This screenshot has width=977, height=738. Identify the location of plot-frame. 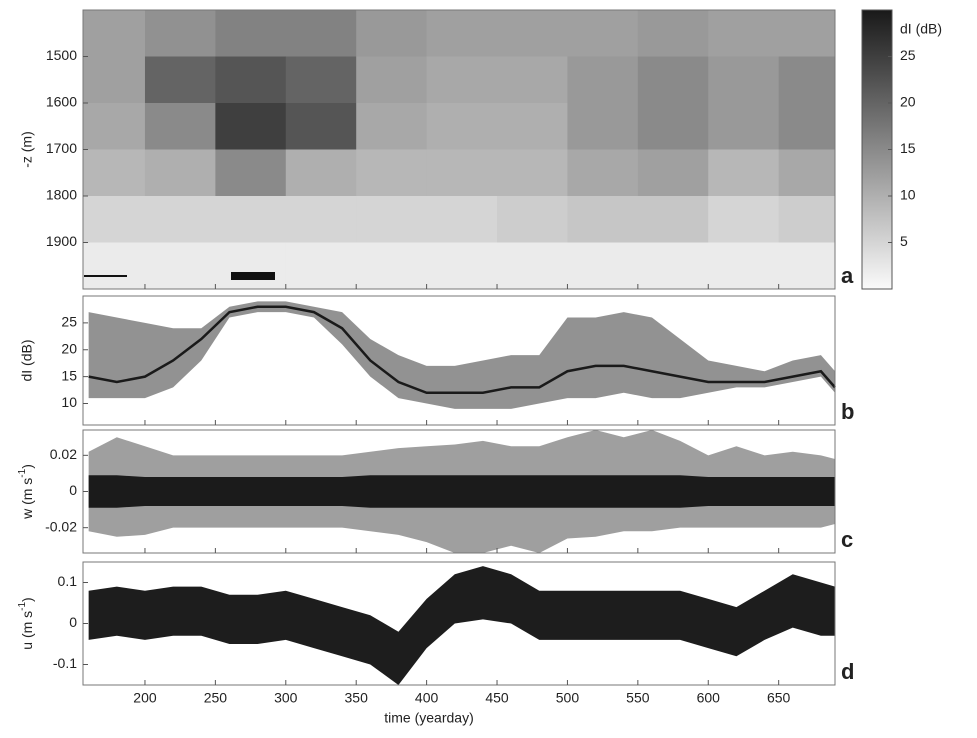
(459, 360).